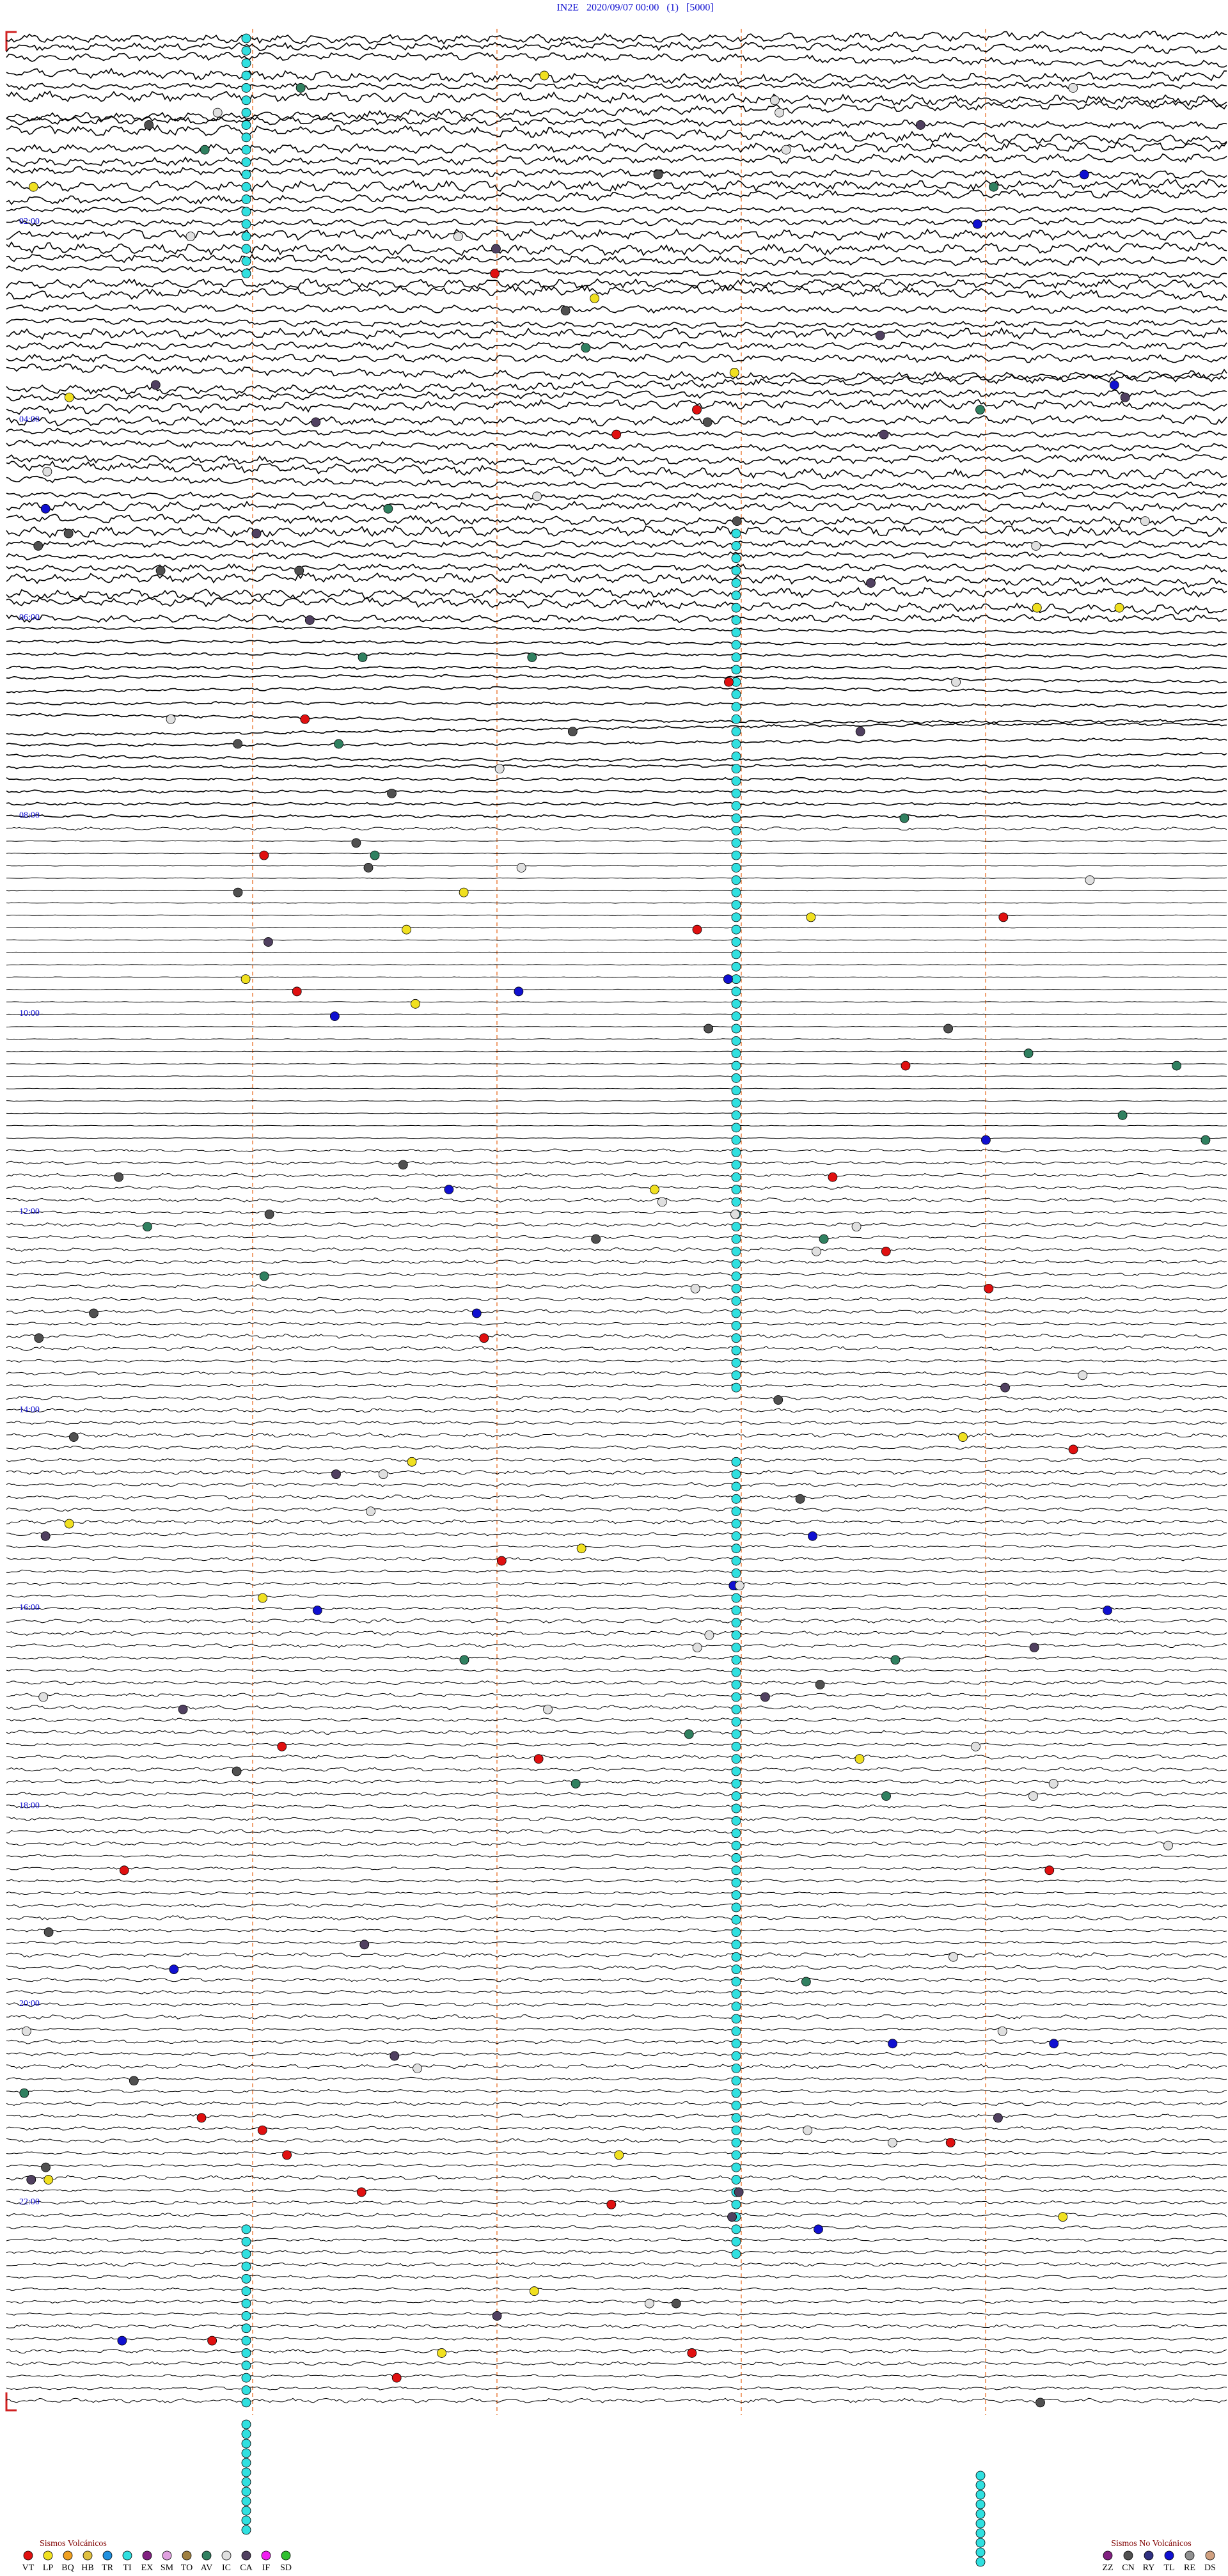 Image resolution: width=1228 pixels, height=2576 pixels. Describe the element at coordinates (29, 419) in the screenshot. I see `hour-label: 04:00` at that location.